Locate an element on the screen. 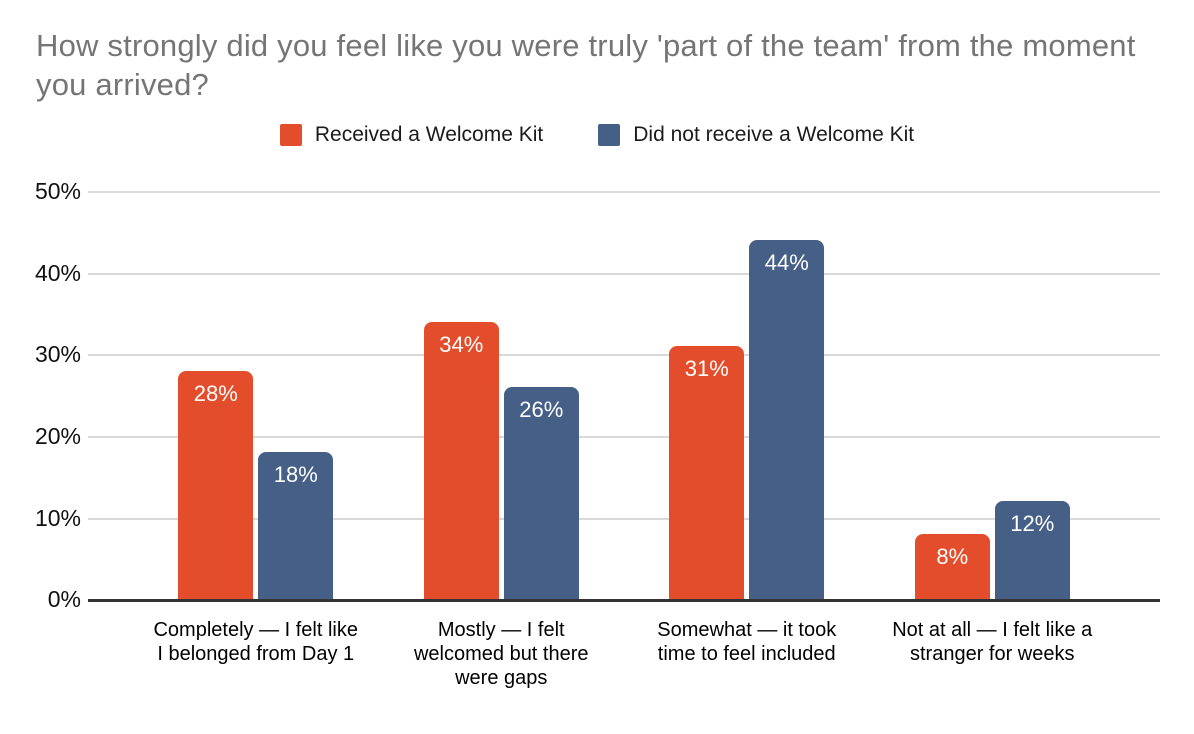 The width and height of the screenshot is (1194, 734). bar-series-received: 34% is located at coordinates (461, 460).